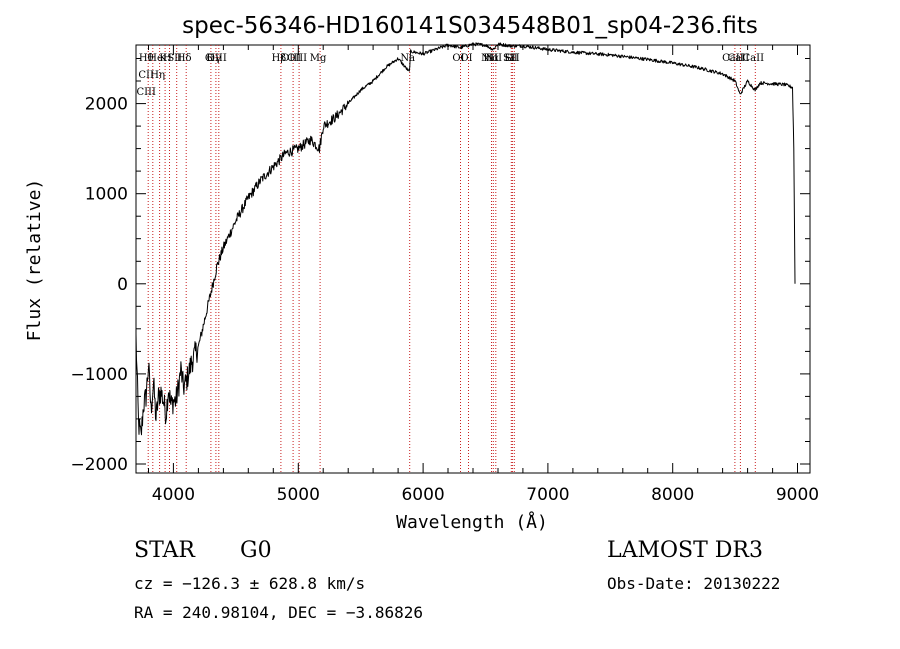 The image size is (900, 649). What do you see at coordinates (99, 375) in the screenshot?
I see `y-tick-label--1000: −1000` at bounding box center [99, 375].